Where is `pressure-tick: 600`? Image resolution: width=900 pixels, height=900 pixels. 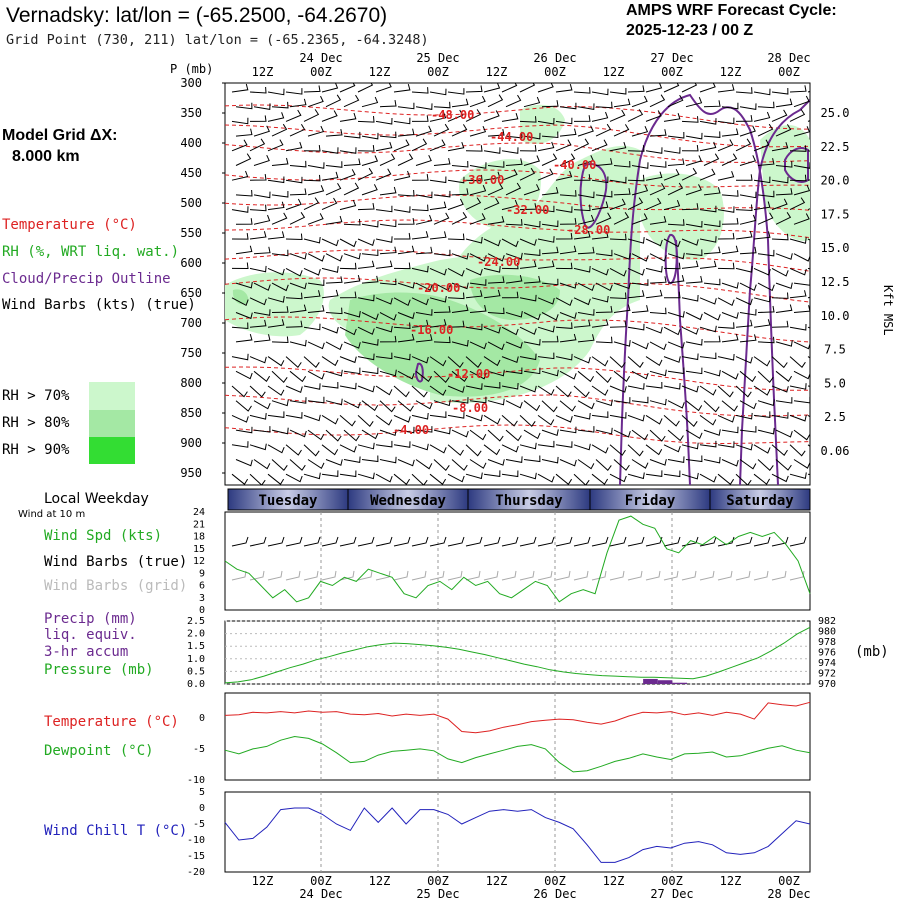
pressure-tick: 600 is located at coordinates (191, 263).